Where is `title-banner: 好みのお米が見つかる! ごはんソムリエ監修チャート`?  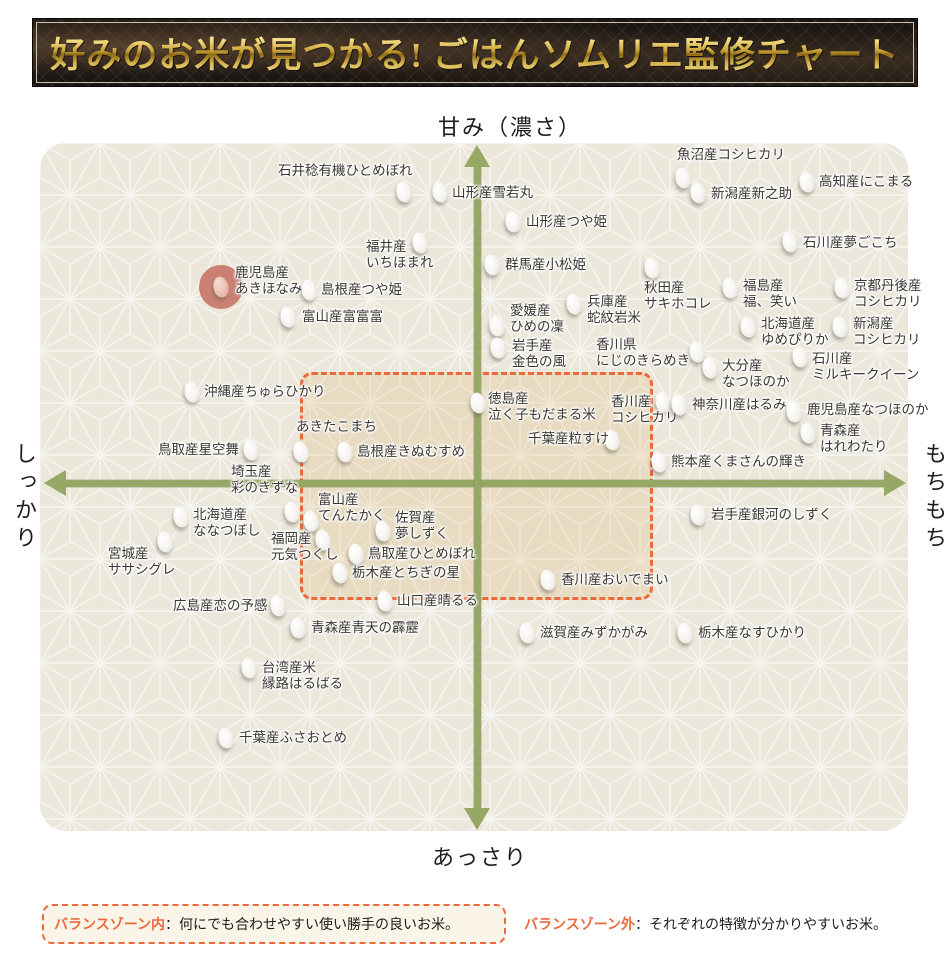
title-banner: 好みのお米が見つかる! ごはんソムリエ監修チャート is located at coordinates (475, 52).